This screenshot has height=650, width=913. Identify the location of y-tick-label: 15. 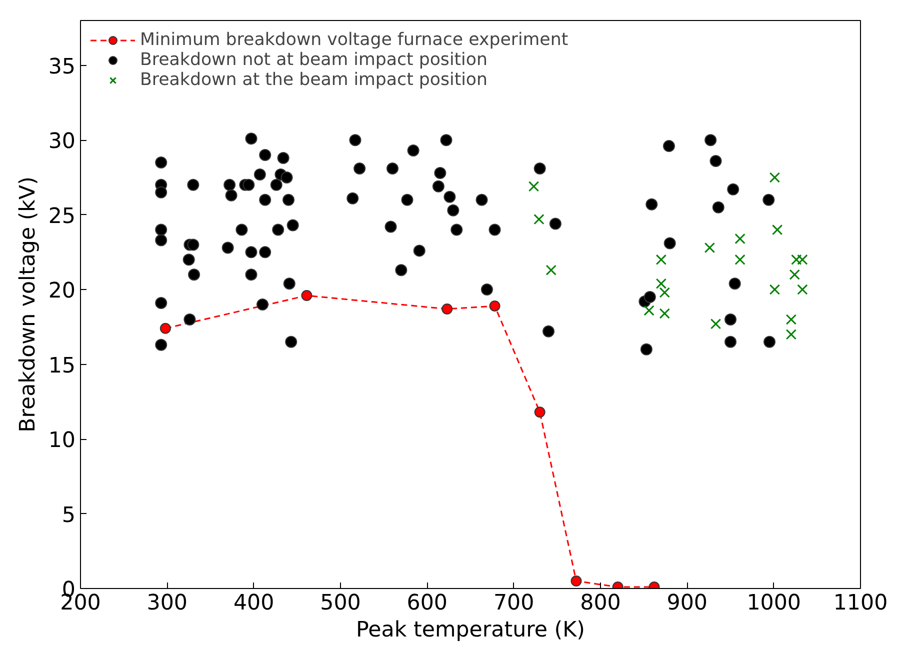
(62, 365).